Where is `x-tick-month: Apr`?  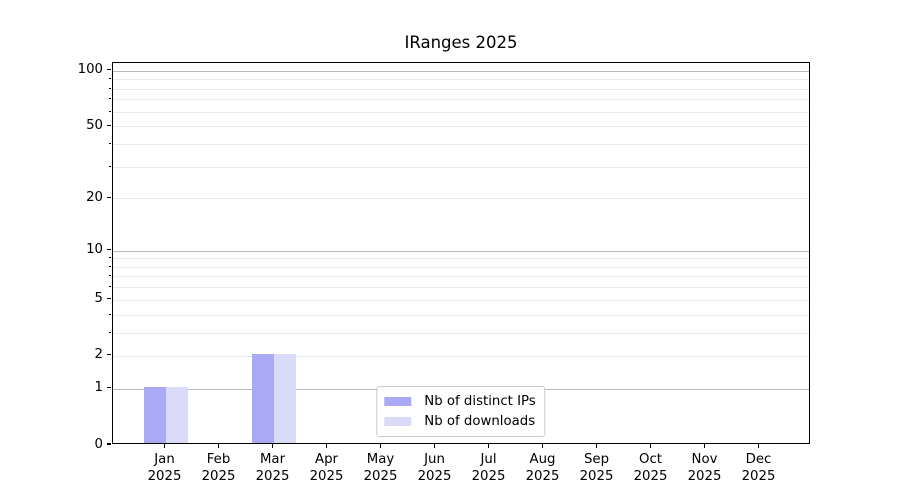 x-tick-month: Apr is located at coordinates (326, 459).